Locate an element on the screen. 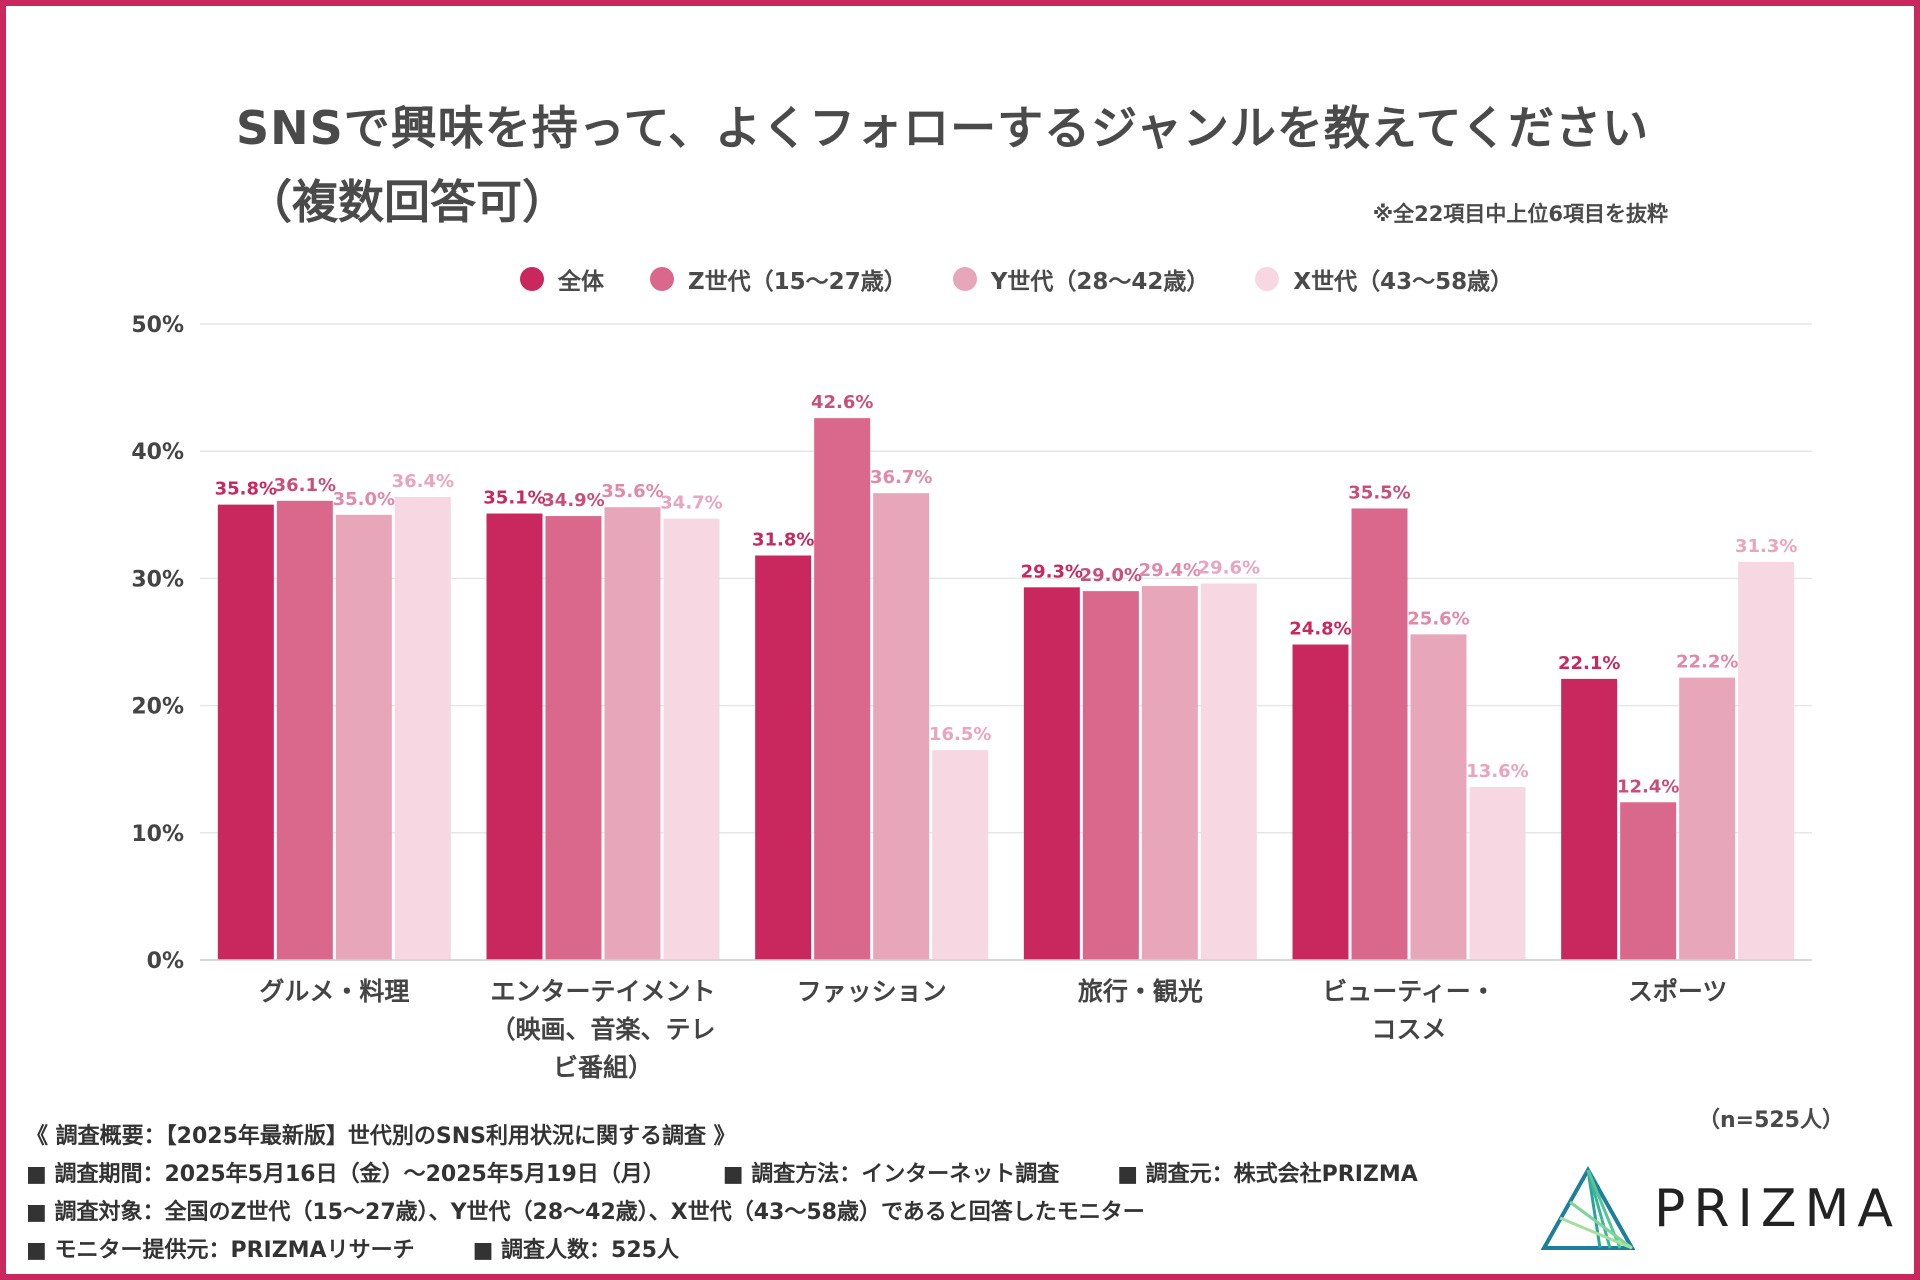 This screenshot has width=1920, height=1280. y-tick-label: 50% is located at coordinates (157, 325).